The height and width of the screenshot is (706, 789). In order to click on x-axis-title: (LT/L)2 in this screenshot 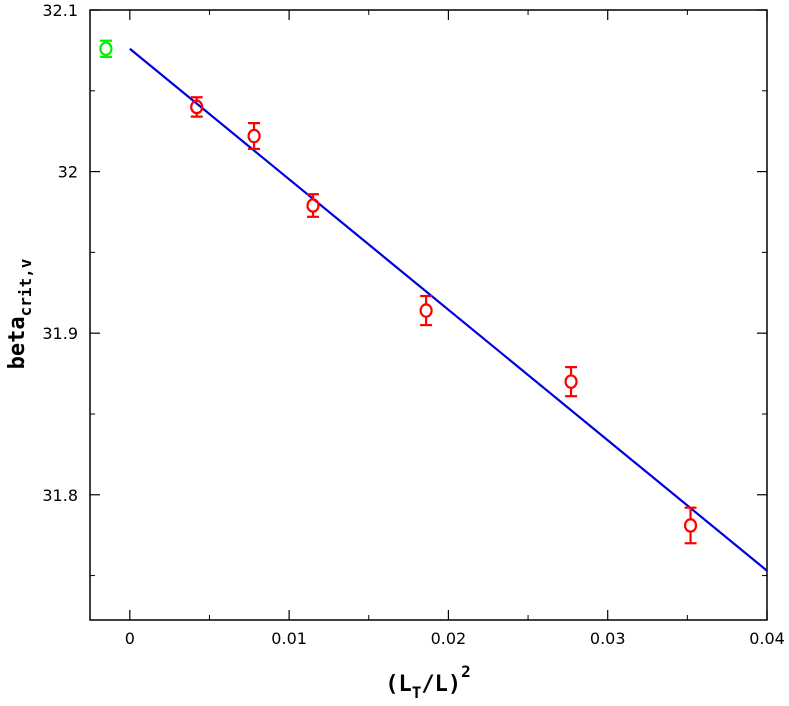, I will do `click(428, 682)`.